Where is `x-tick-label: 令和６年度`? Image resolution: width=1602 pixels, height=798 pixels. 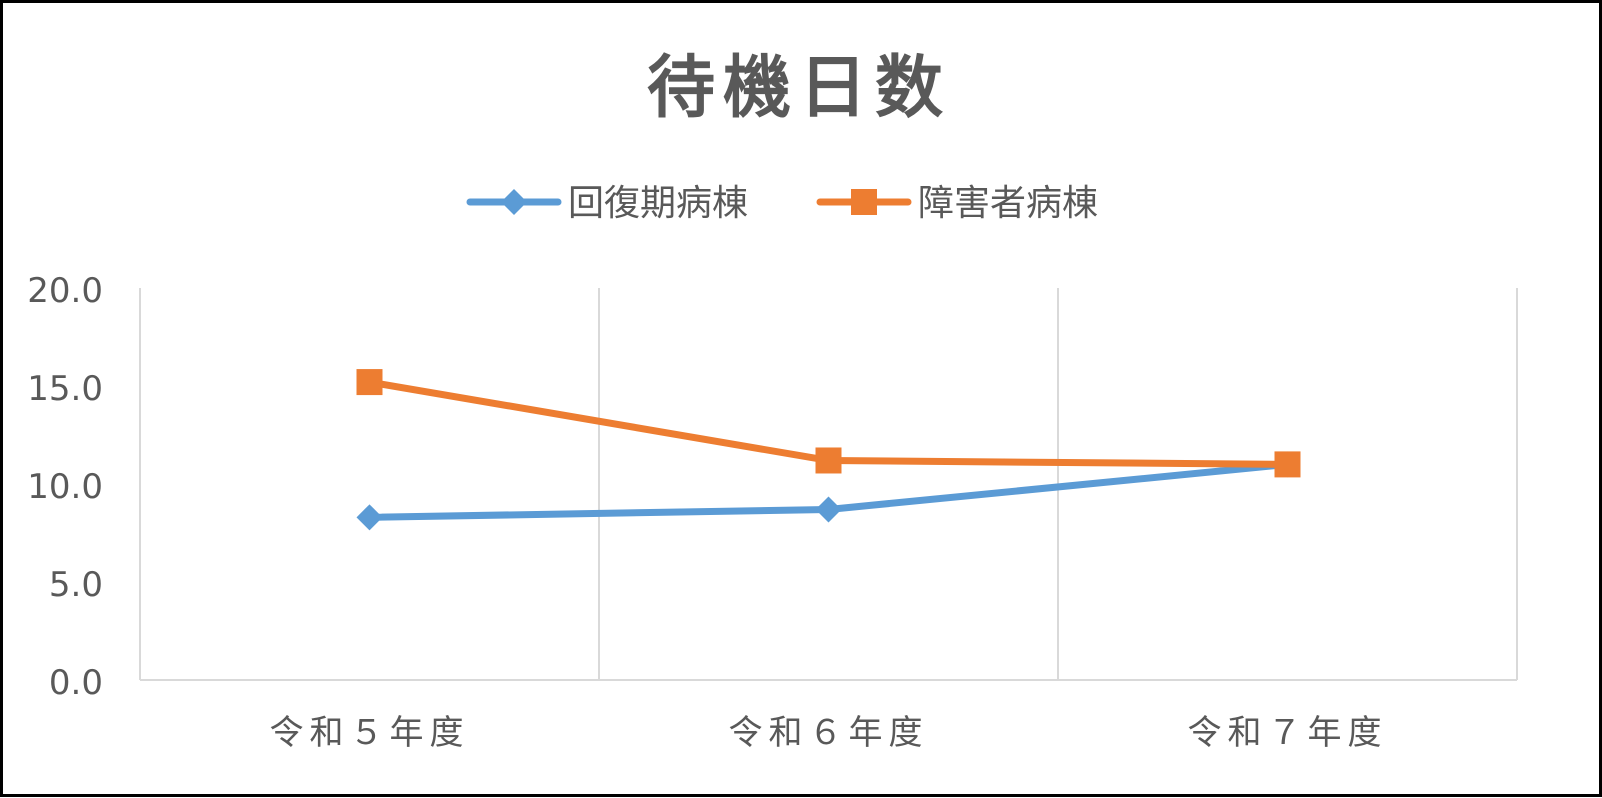 x-tick-label: 令和６年度 is located at coordinates (829, 733).